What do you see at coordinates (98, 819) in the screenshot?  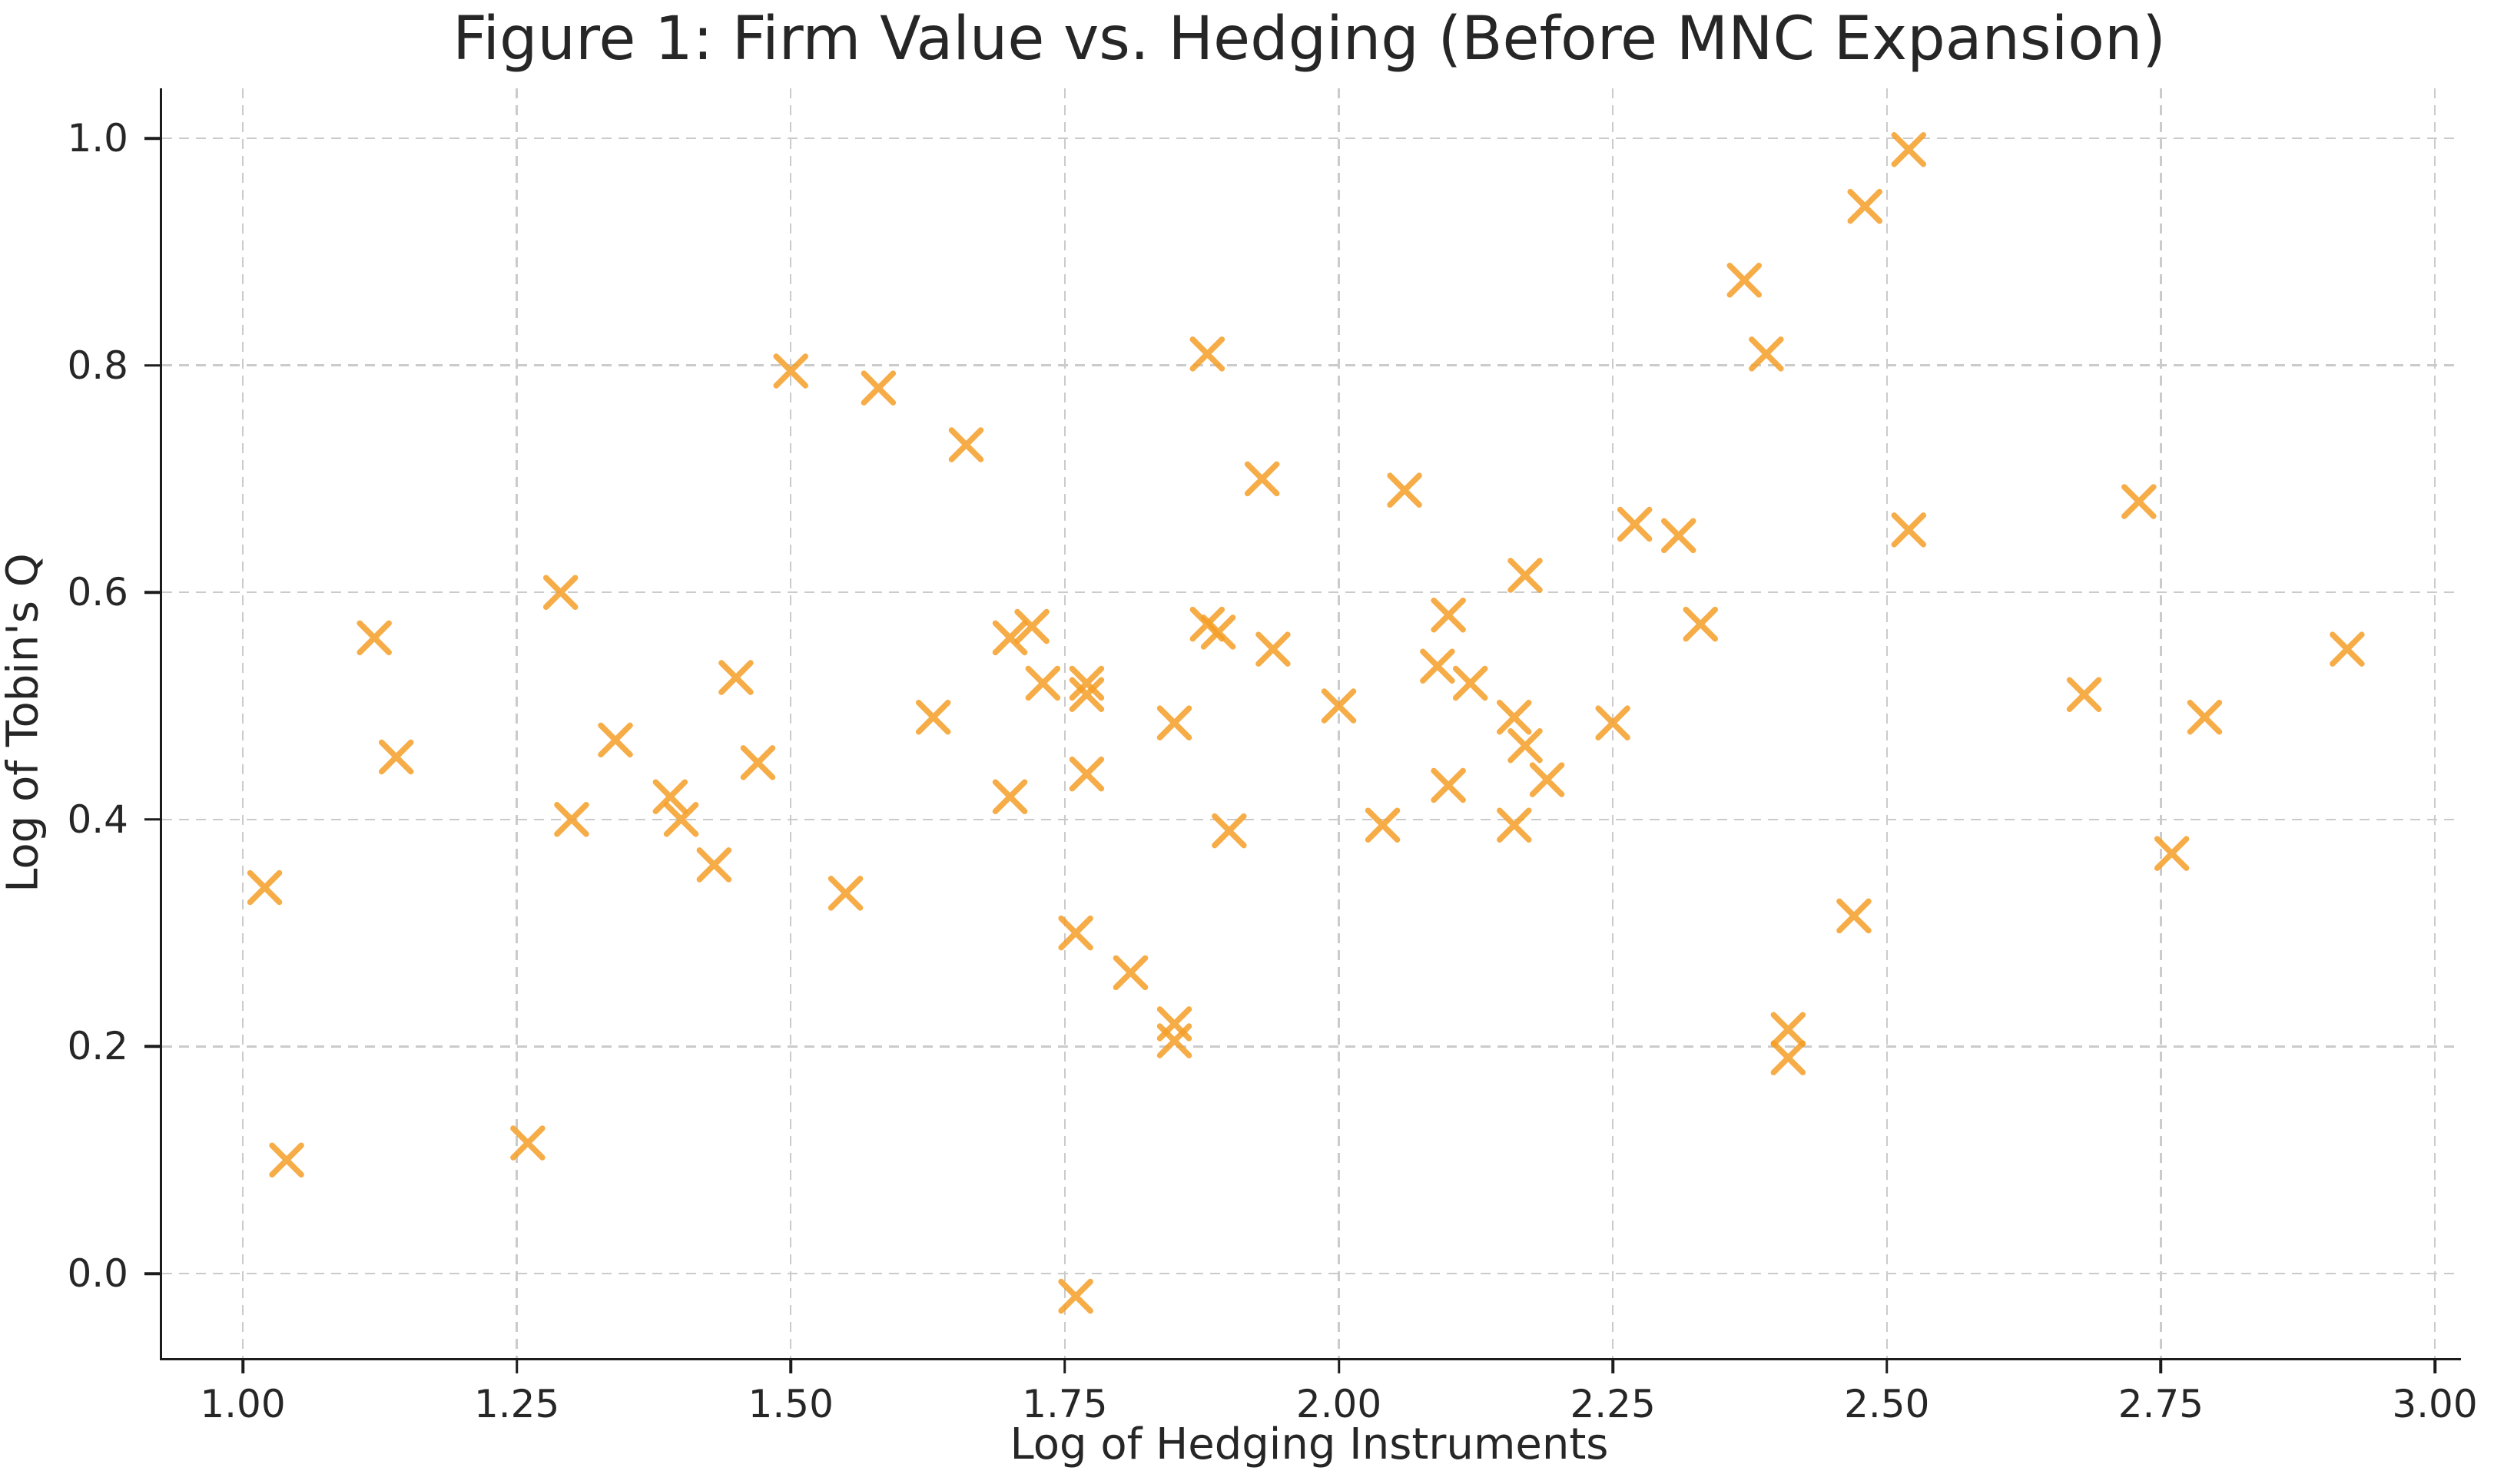 I see `y-tick-label: 0.4` at bounding box center [98, 819].